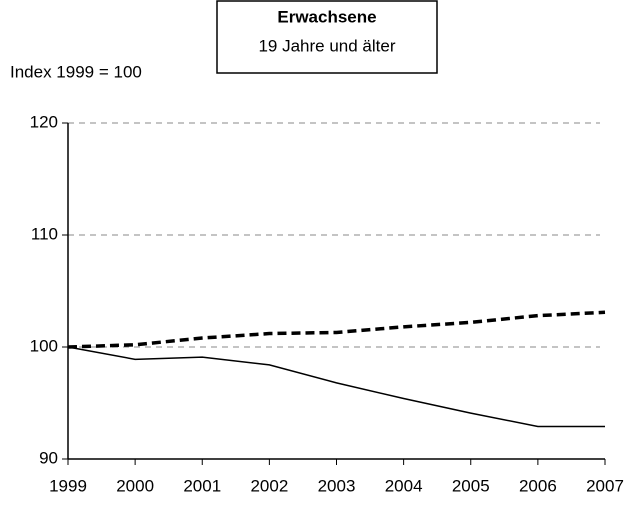  What do you see at coordinates (605, 485) in the screenshot?
I see `x-tick-label: 2007` at bounding box center [605, 485].